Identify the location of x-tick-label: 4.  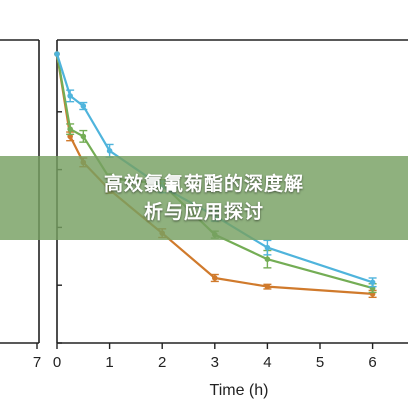
(267, 362).